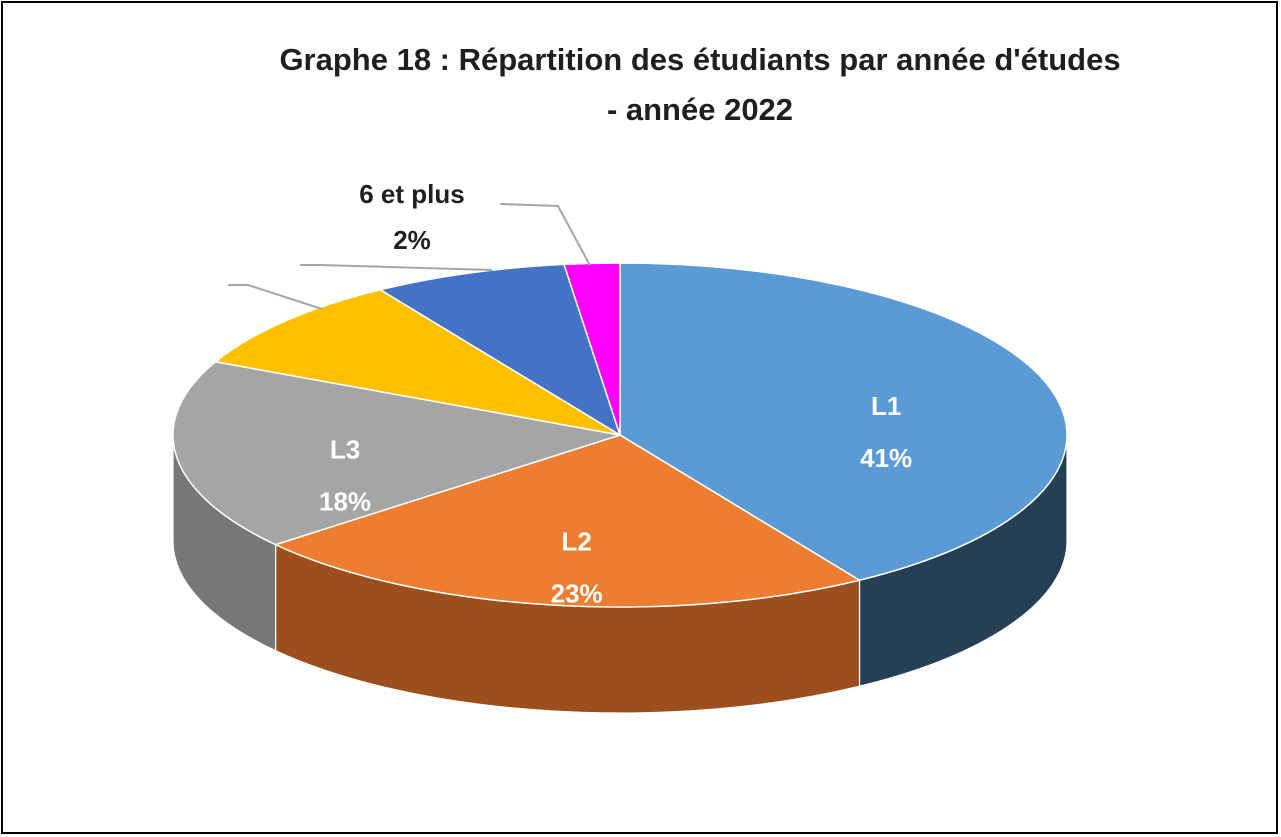 Image resolution: width=1281 pixels, height=837 pixels. Describe the element at coordinates (592, 349) in the screenshot. I see `pie-slice-6-et-plus` at that location.